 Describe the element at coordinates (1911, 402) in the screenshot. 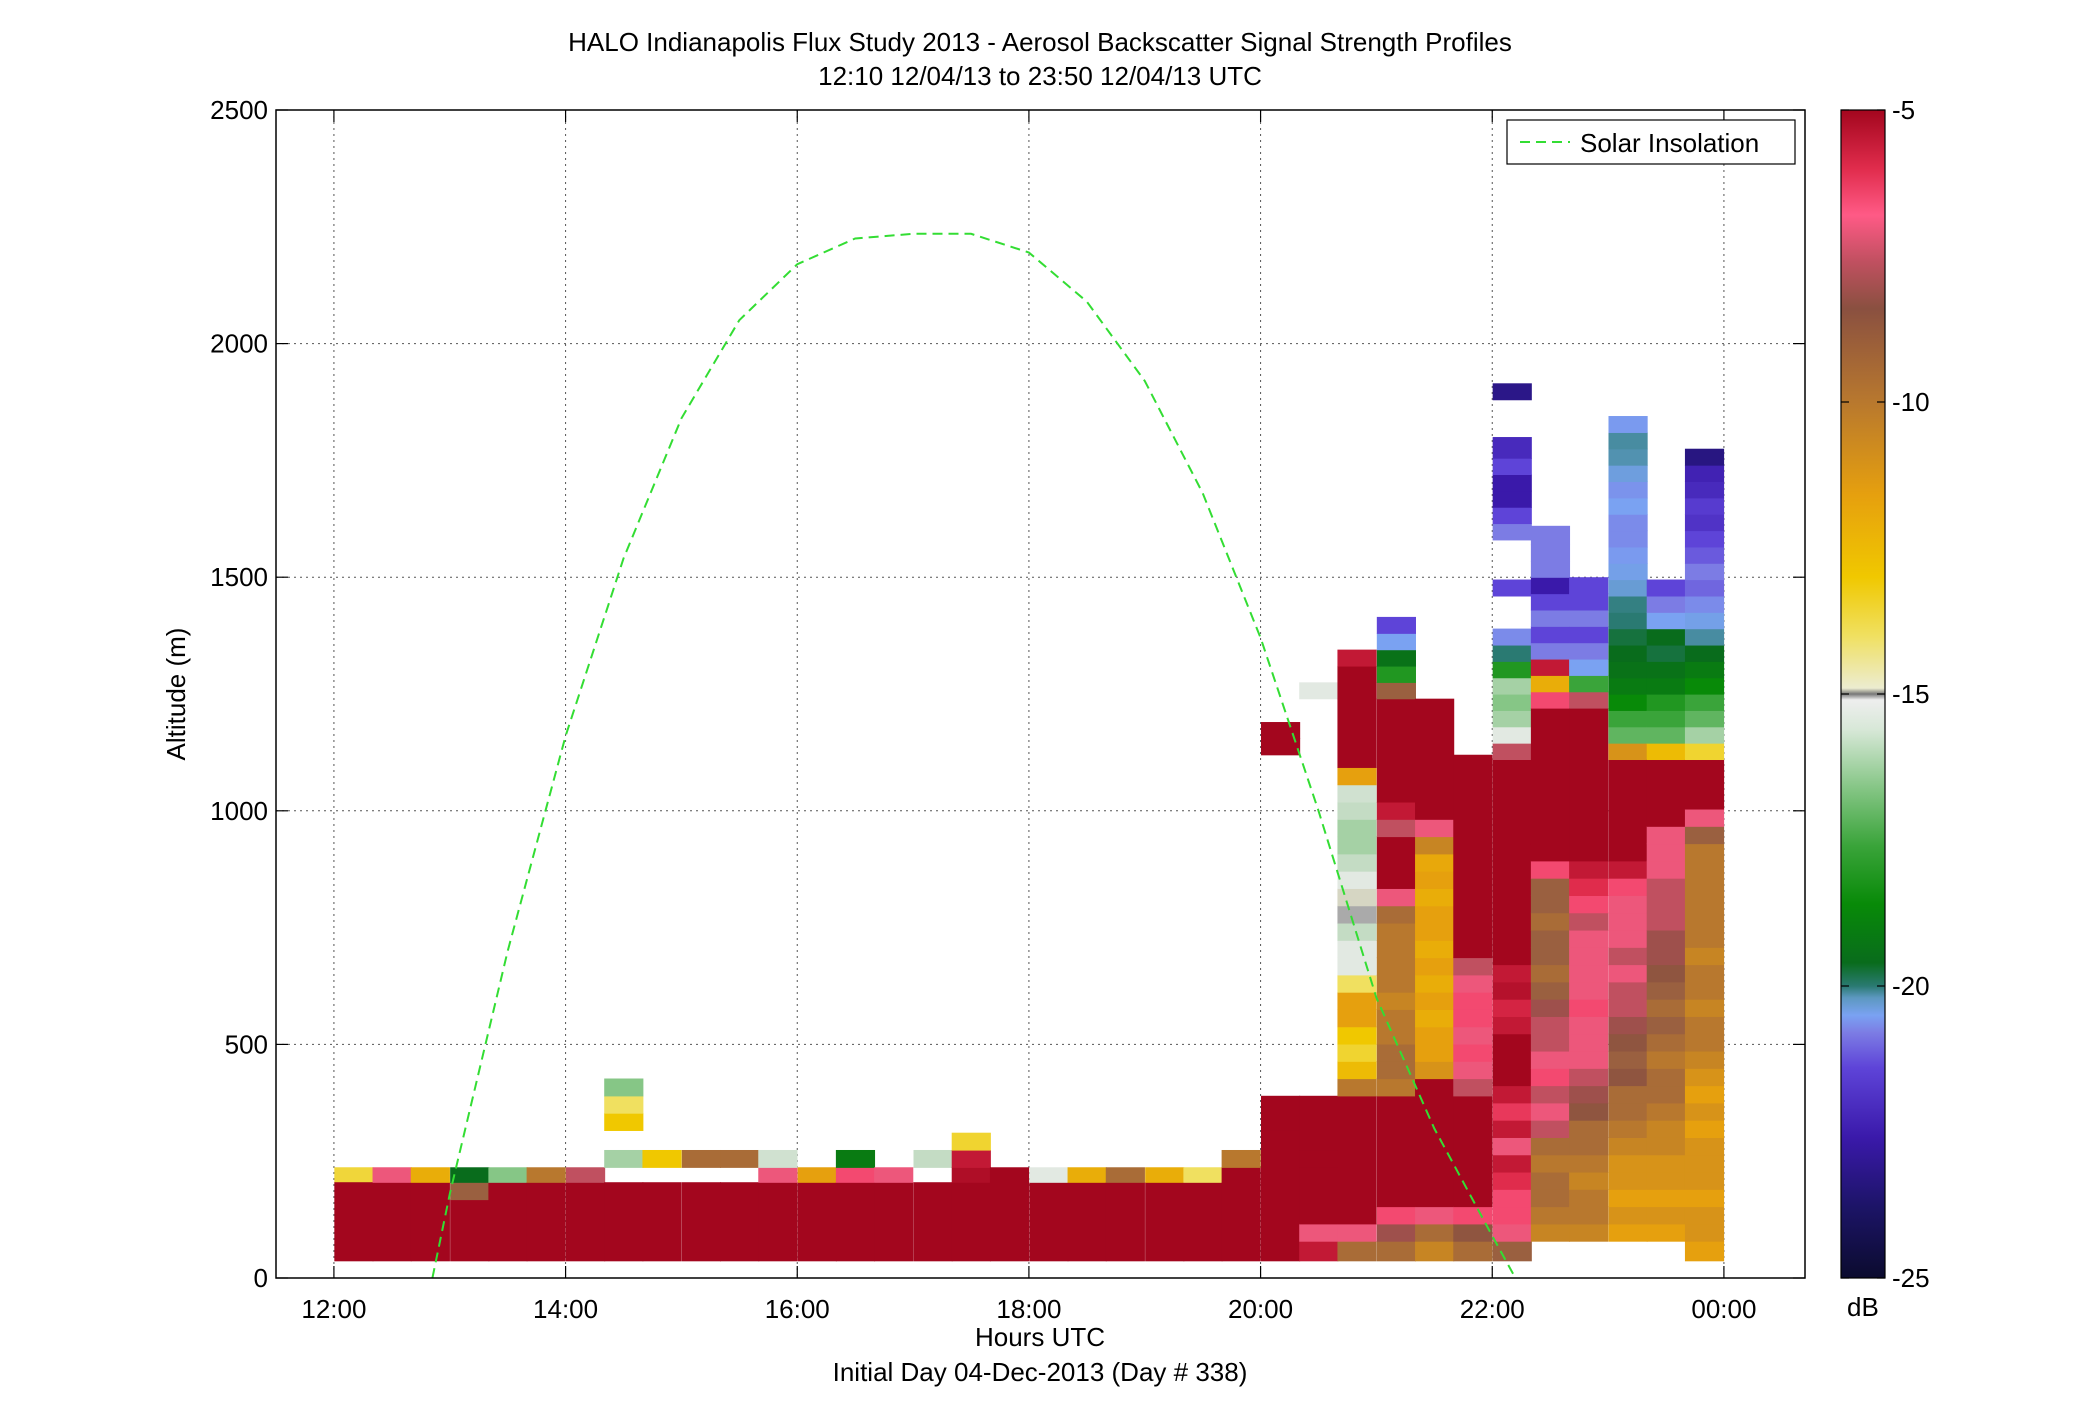

I see `colorbar-tick-label: -10` at that location.